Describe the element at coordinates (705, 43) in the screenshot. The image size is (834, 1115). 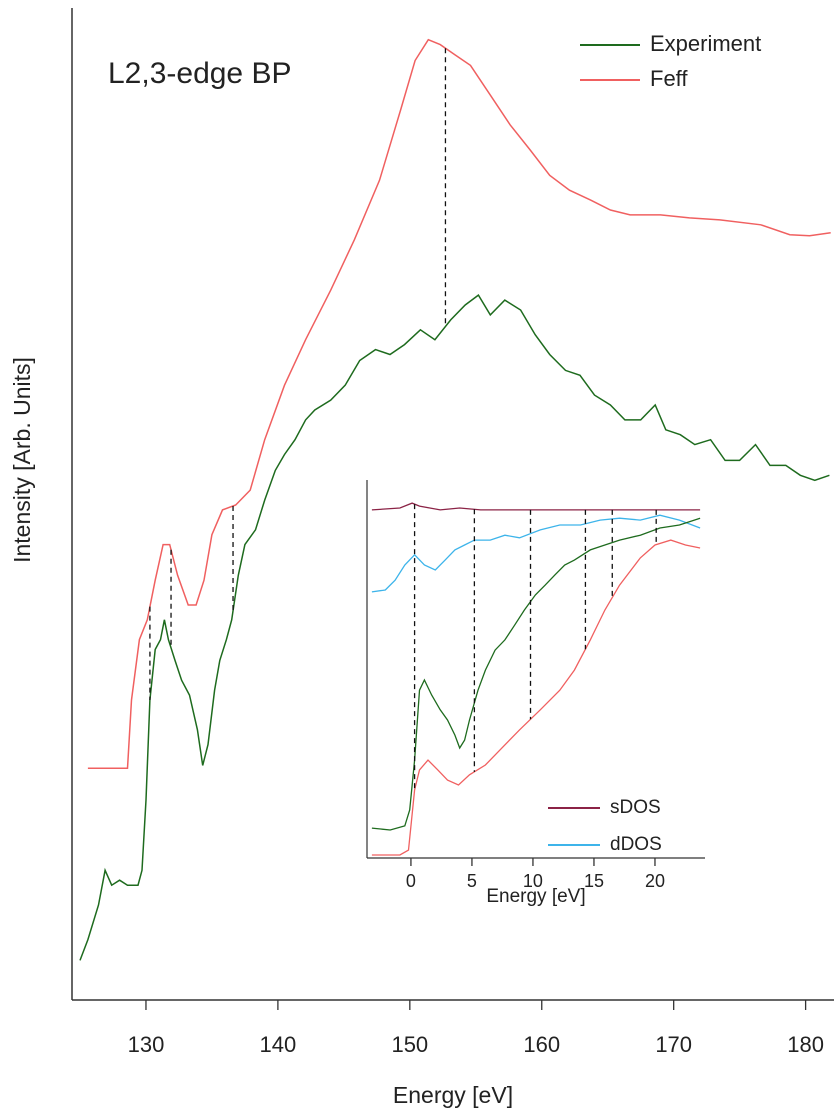
I see `legend-label: Experiment` at that location.